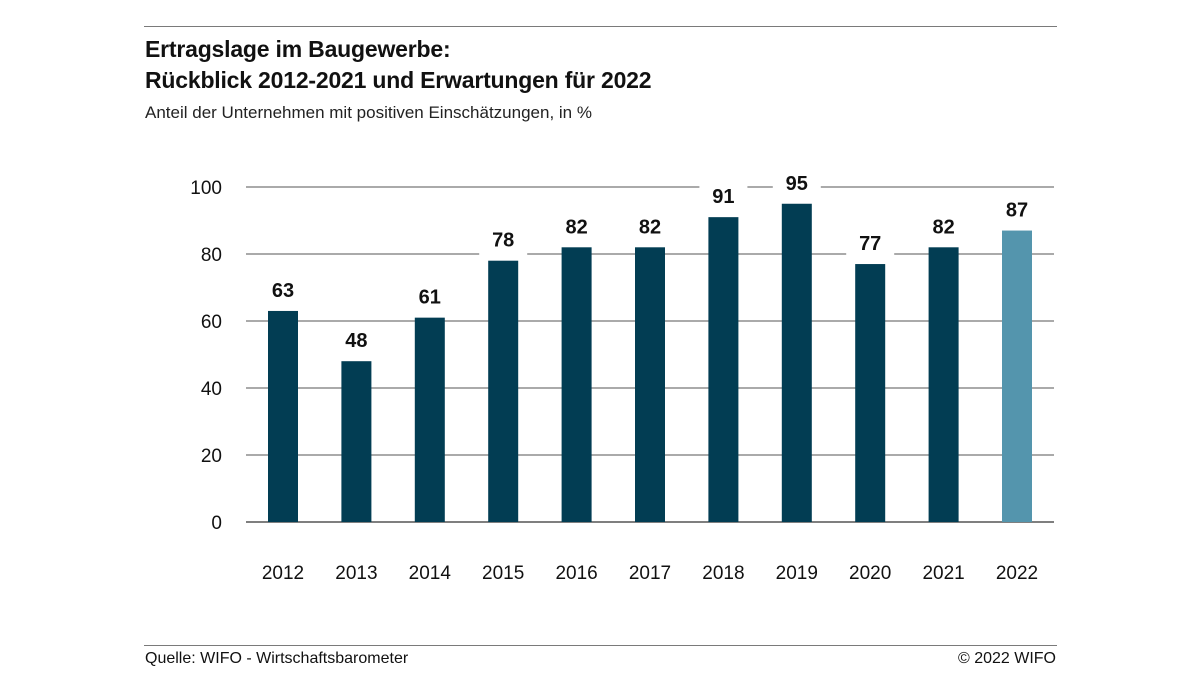  I want to click on data-label-2014: 61, so click(430, 298).